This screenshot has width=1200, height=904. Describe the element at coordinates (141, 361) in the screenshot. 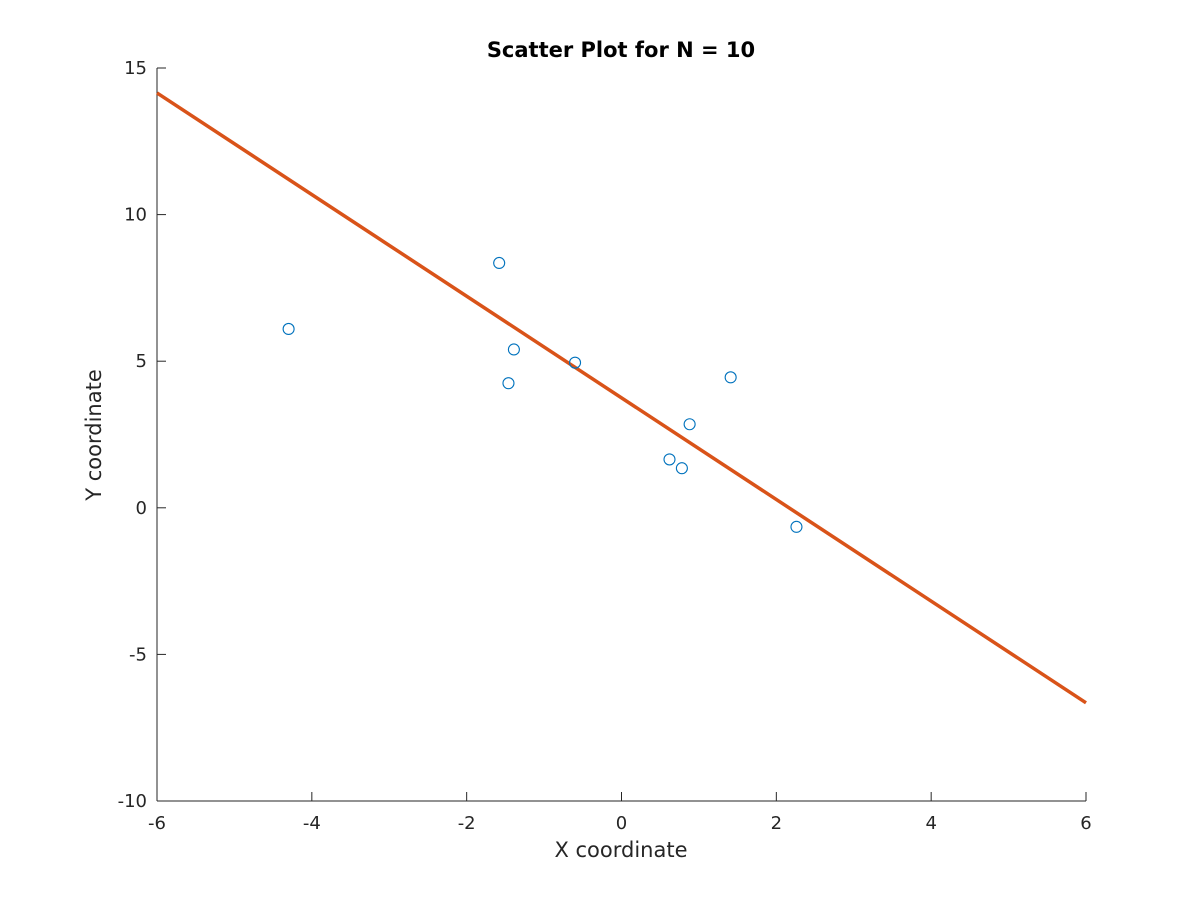

I see `y-tick-label: 5` at that location.